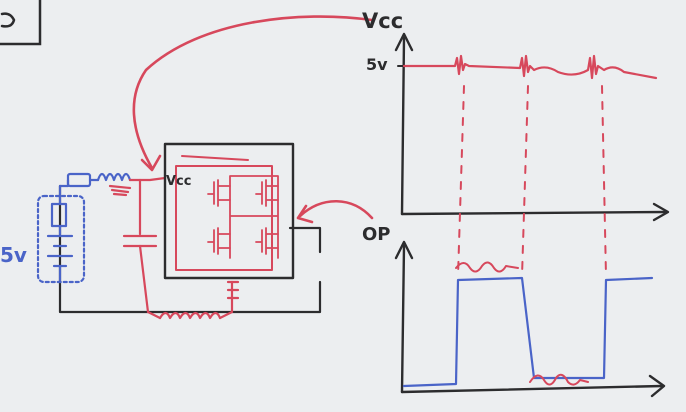  What do you see at coordinates (114, 177) in the screenshot?
I see `inductor-coil` at bounding box center [114, 177].